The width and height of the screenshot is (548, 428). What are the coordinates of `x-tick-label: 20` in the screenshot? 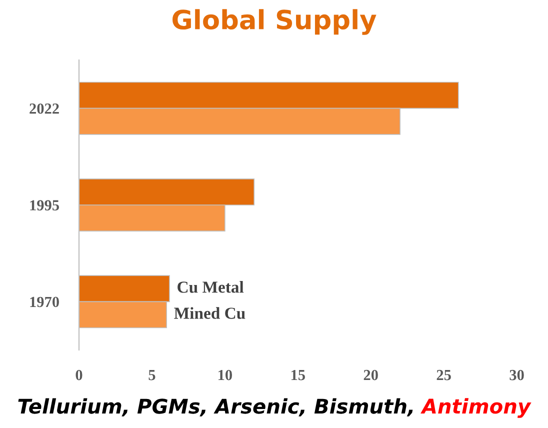 It's located at (371, 375).